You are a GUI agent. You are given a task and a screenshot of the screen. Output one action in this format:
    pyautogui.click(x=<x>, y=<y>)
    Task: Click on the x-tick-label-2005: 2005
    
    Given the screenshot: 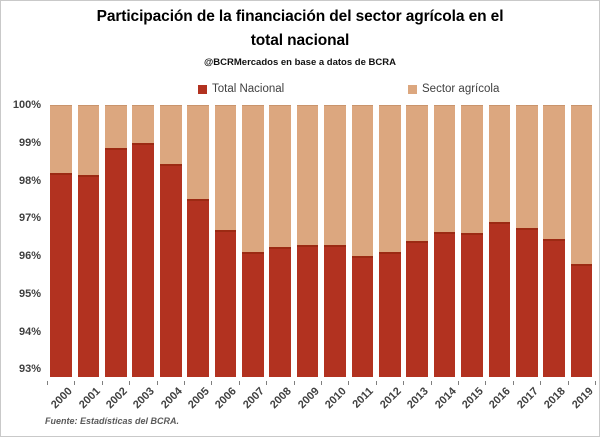 What is the action you would take?
    pyautogui.click(x=199, y=398)
    